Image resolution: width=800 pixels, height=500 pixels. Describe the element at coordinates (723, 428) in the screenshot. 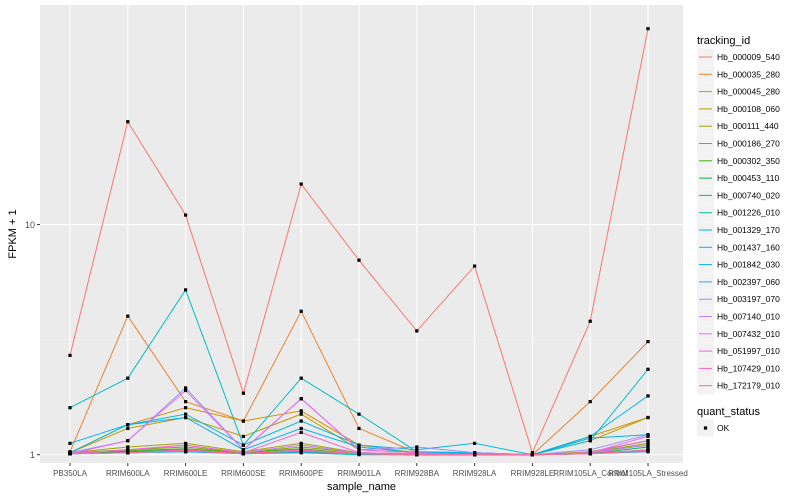

I see `shape-legend-label: OK` at that location.